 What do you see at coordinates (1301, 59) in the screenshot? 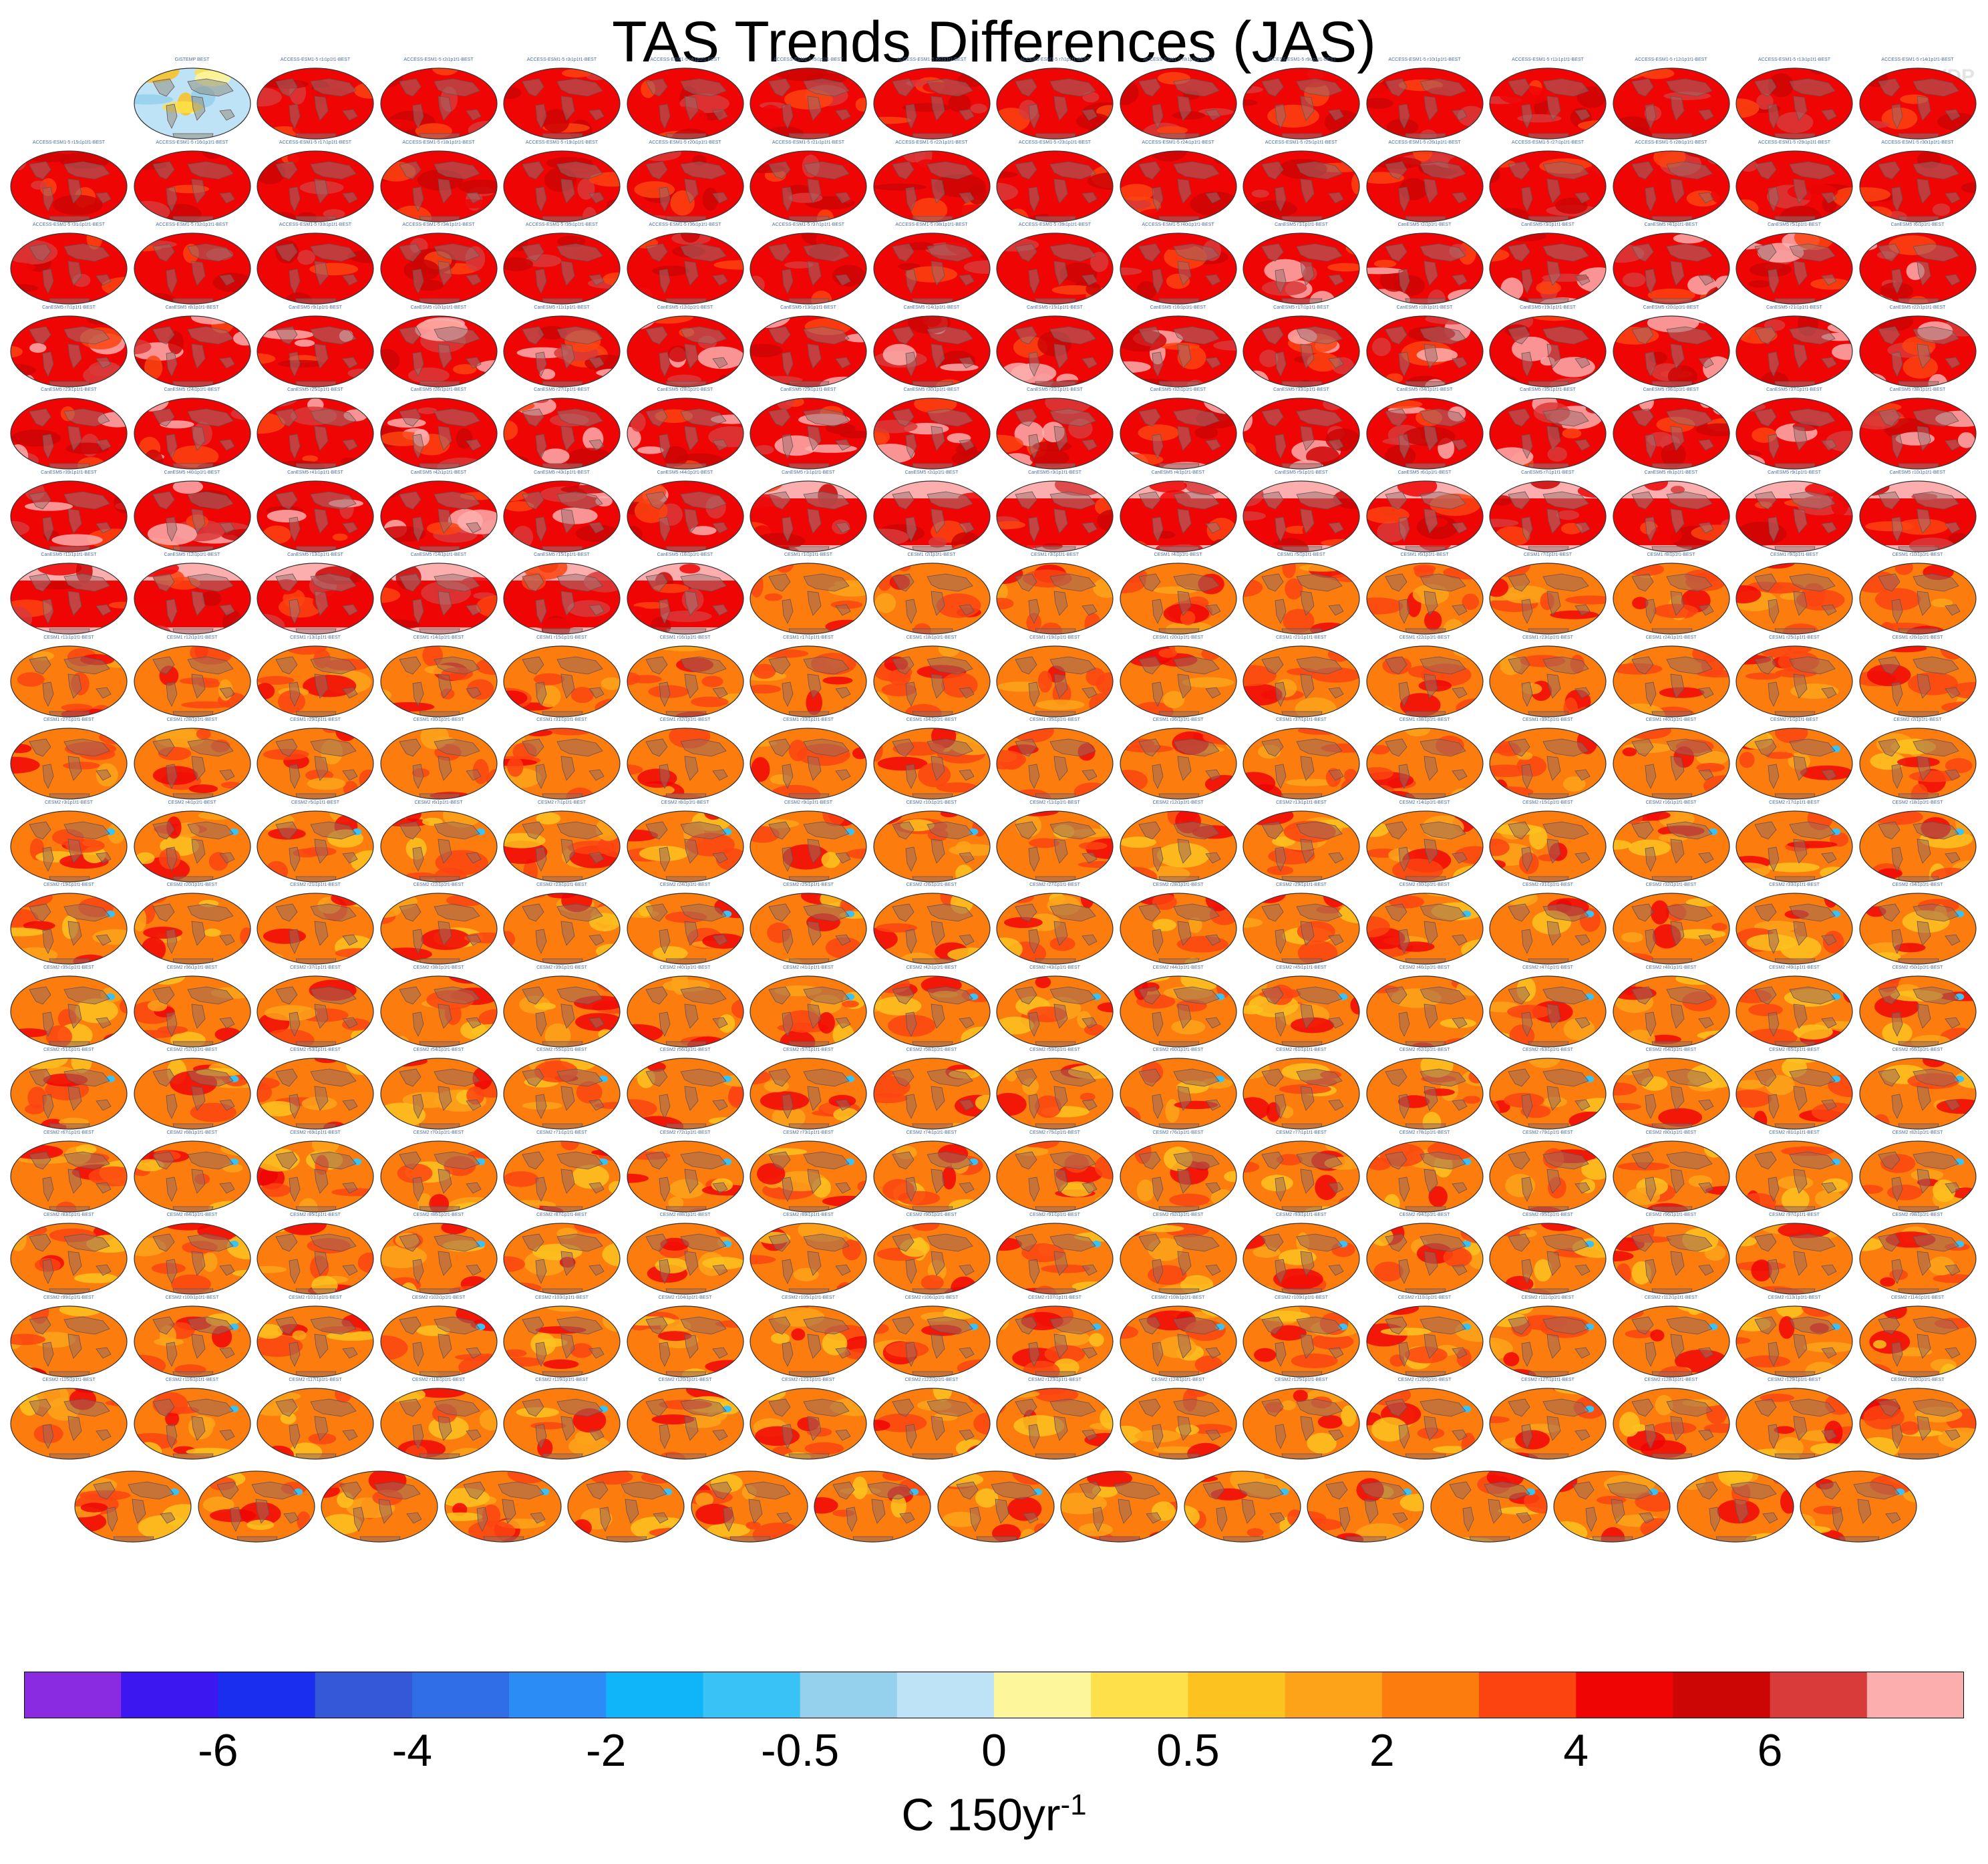
I see `map-panel-label: ACCESS-ESM1-5 r9i1p1f1-BEST` at bounding box center [1301, 59].